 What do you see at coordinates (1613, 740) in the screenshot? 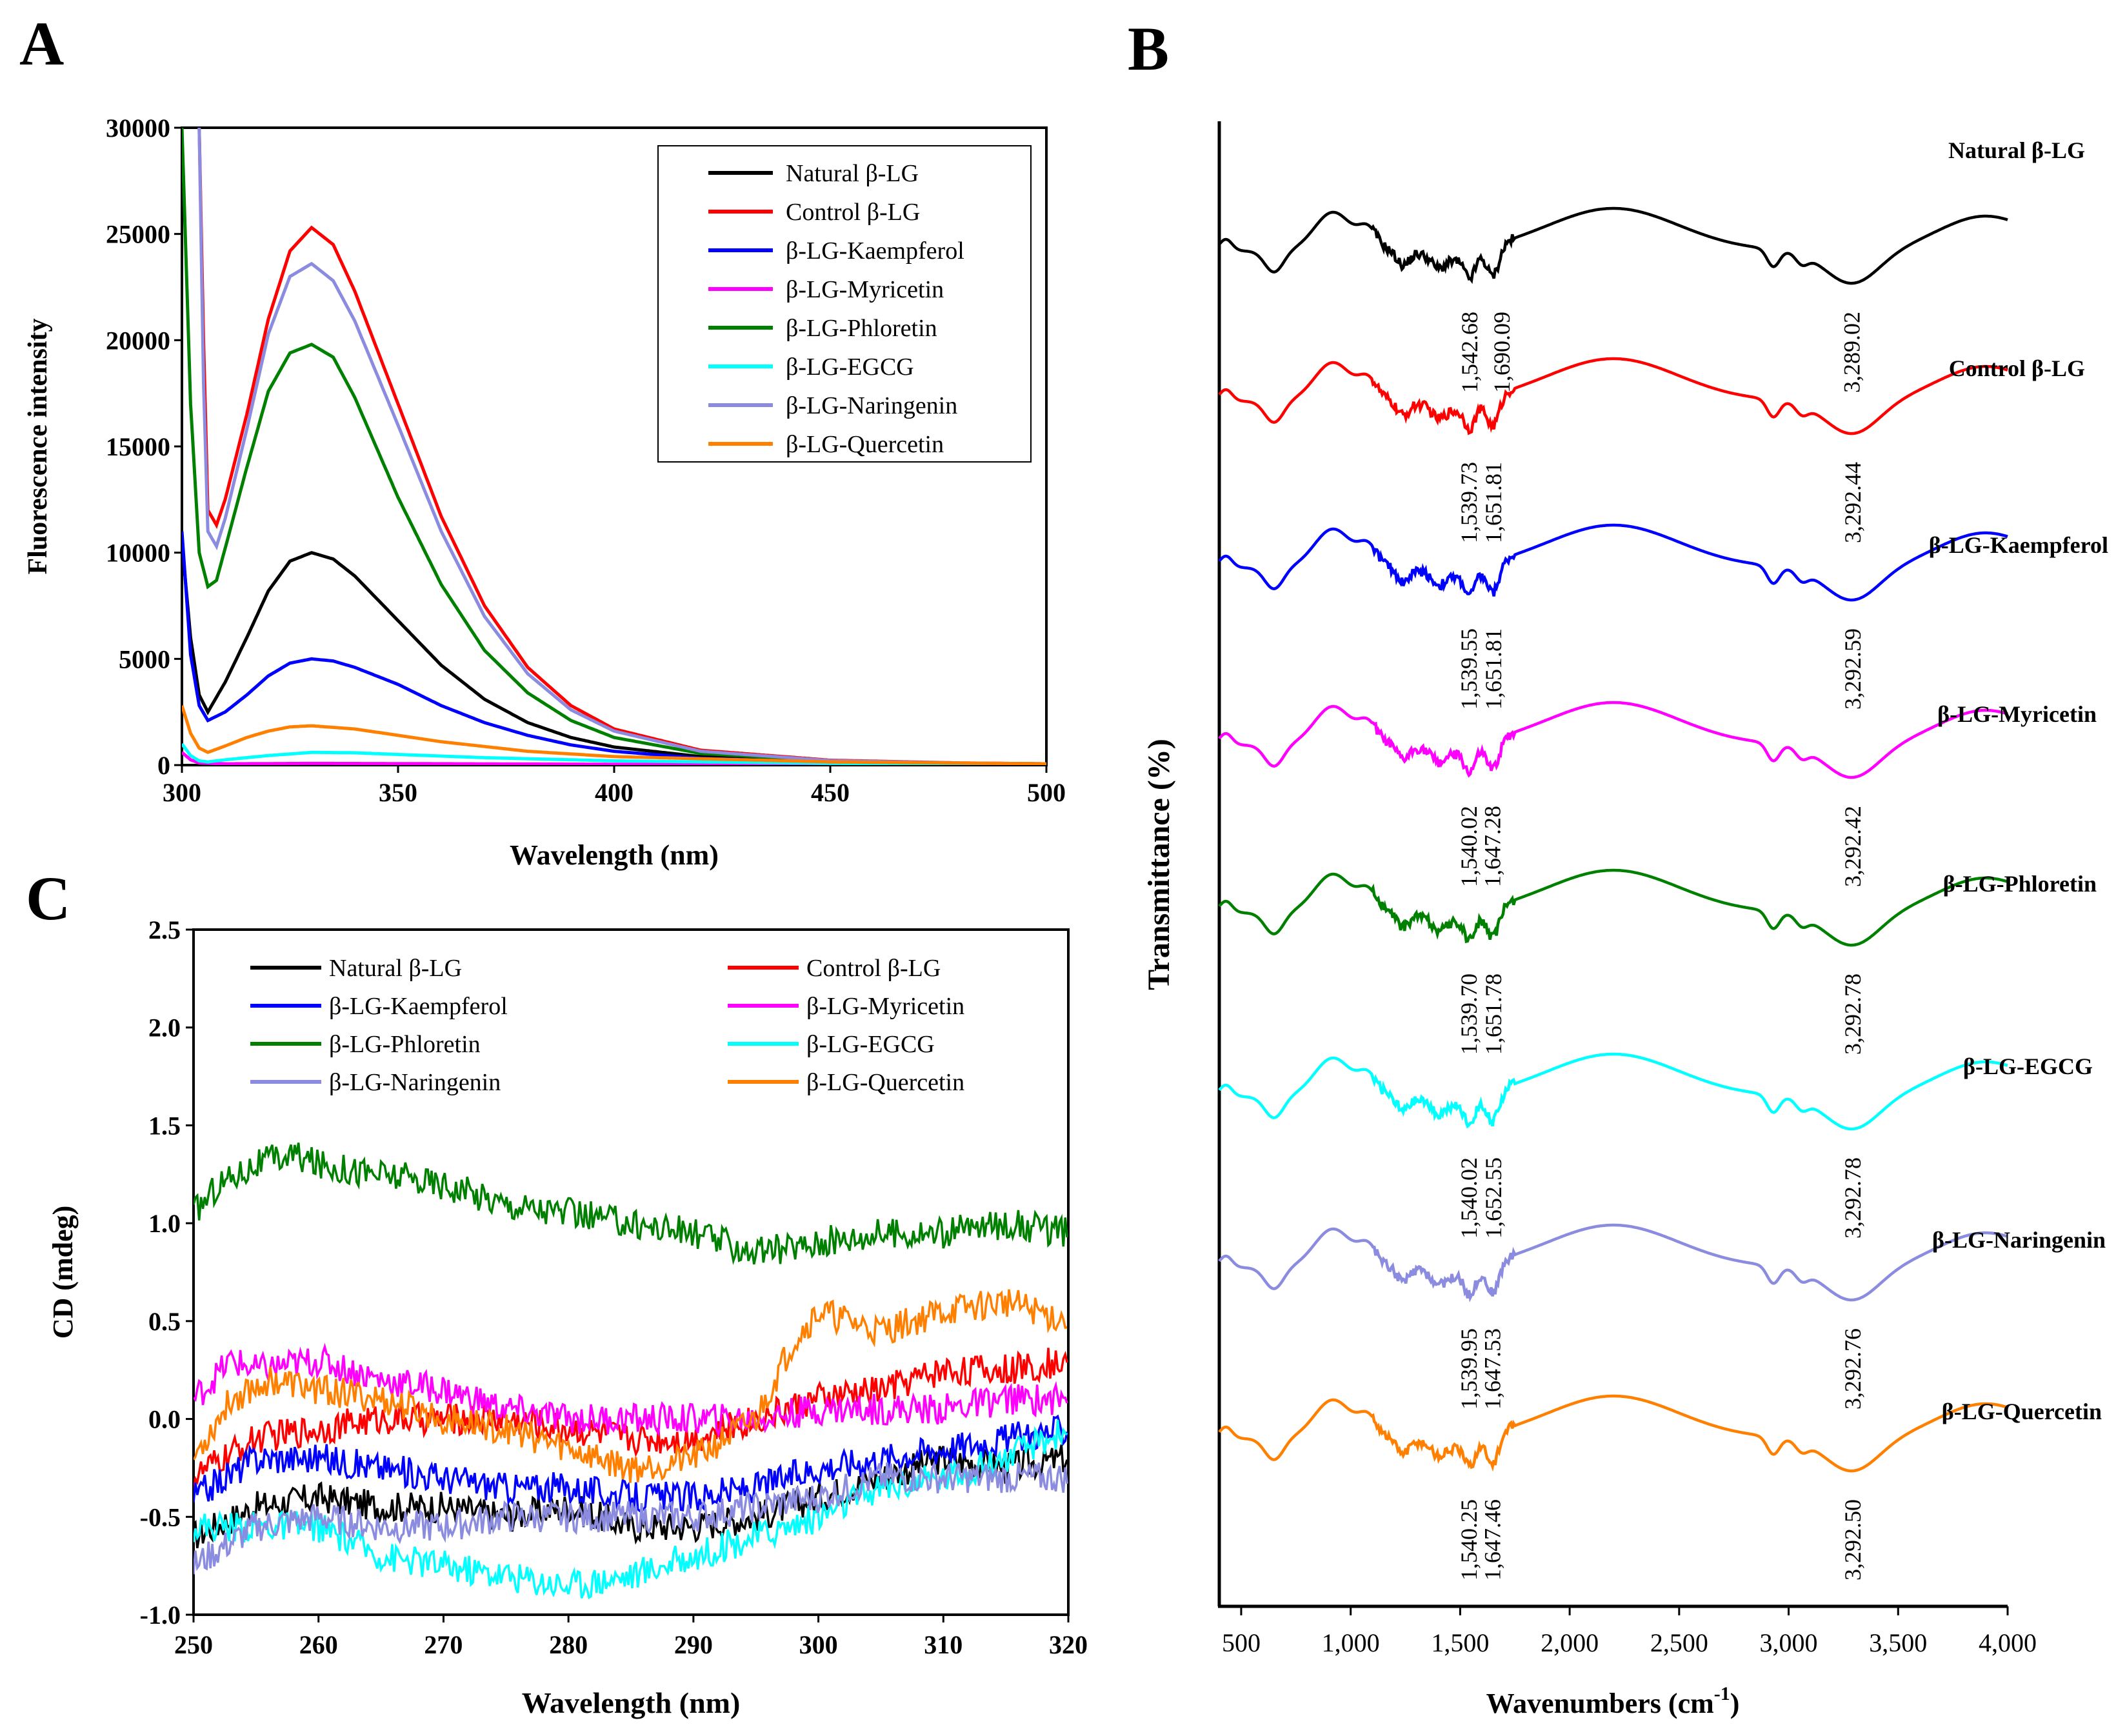
I see `panel-b-series-beta-lg-myricetin` at bounding box center [1613, 740].